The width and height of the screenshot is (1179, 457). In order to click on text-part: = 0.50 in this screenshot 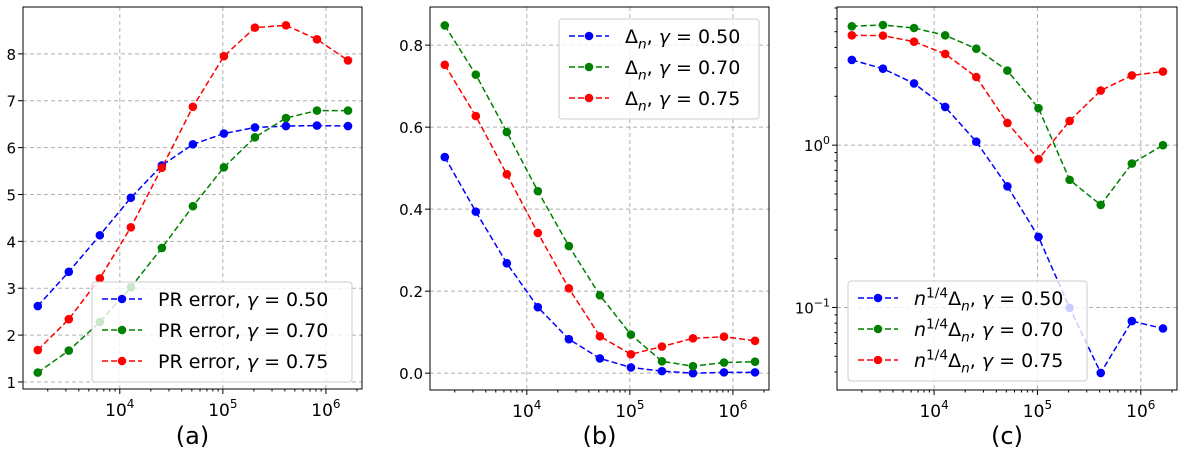, I will do `click(293, 300)`.